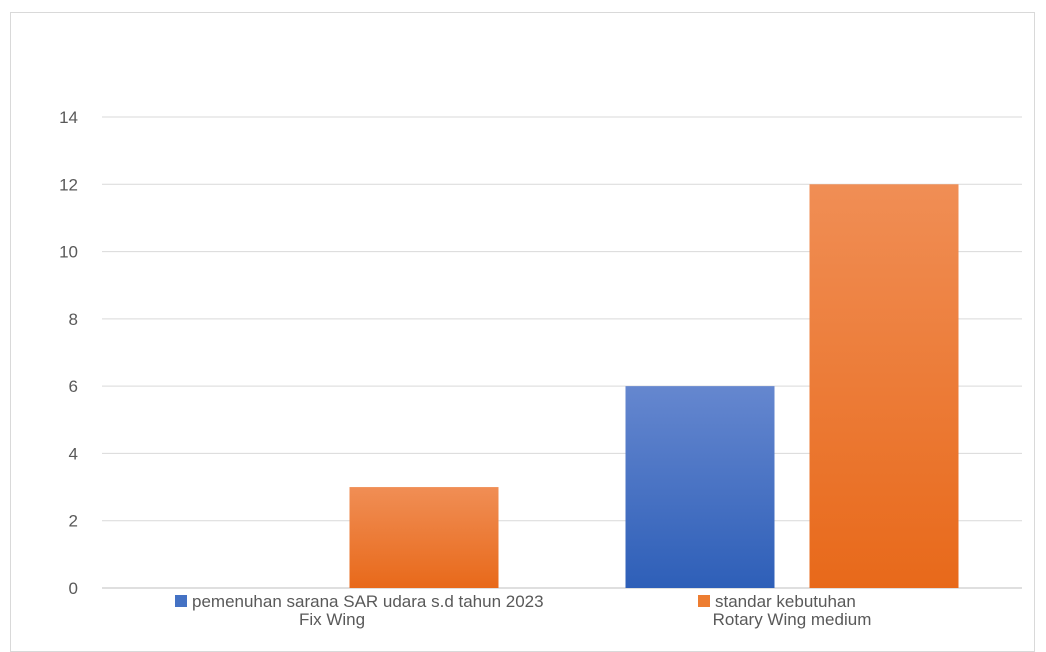 This screenshot has height=652, width=1046. I want to click on y-tick-label: 6, so click(73, 386).